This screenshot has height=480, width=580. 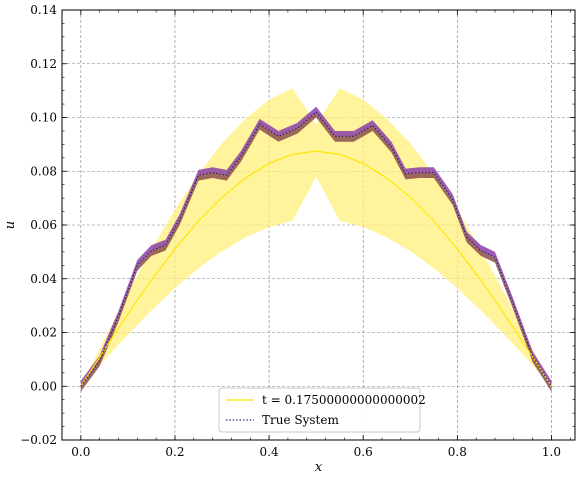 What do you see at coordinates (80, 452) in the screenshot?
I see `x-tick-label: 0.0` at bounding box center [80, 452].